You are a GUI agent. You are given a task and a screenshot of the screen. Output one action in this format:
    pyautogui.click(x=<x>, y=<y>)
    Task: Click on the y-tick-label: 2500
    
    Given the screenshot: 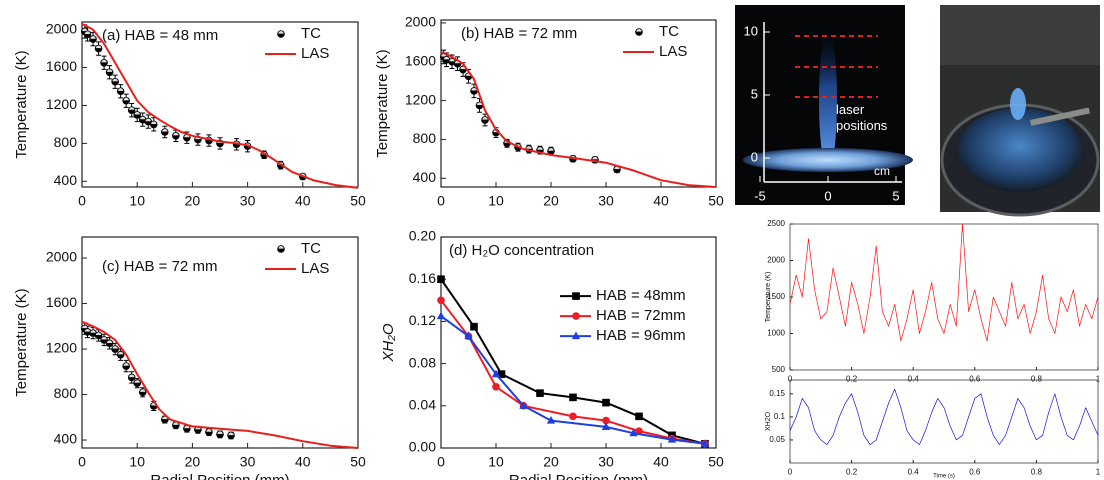 What is the action you would take?
    pyautogui.click(x=776, y=223)
    